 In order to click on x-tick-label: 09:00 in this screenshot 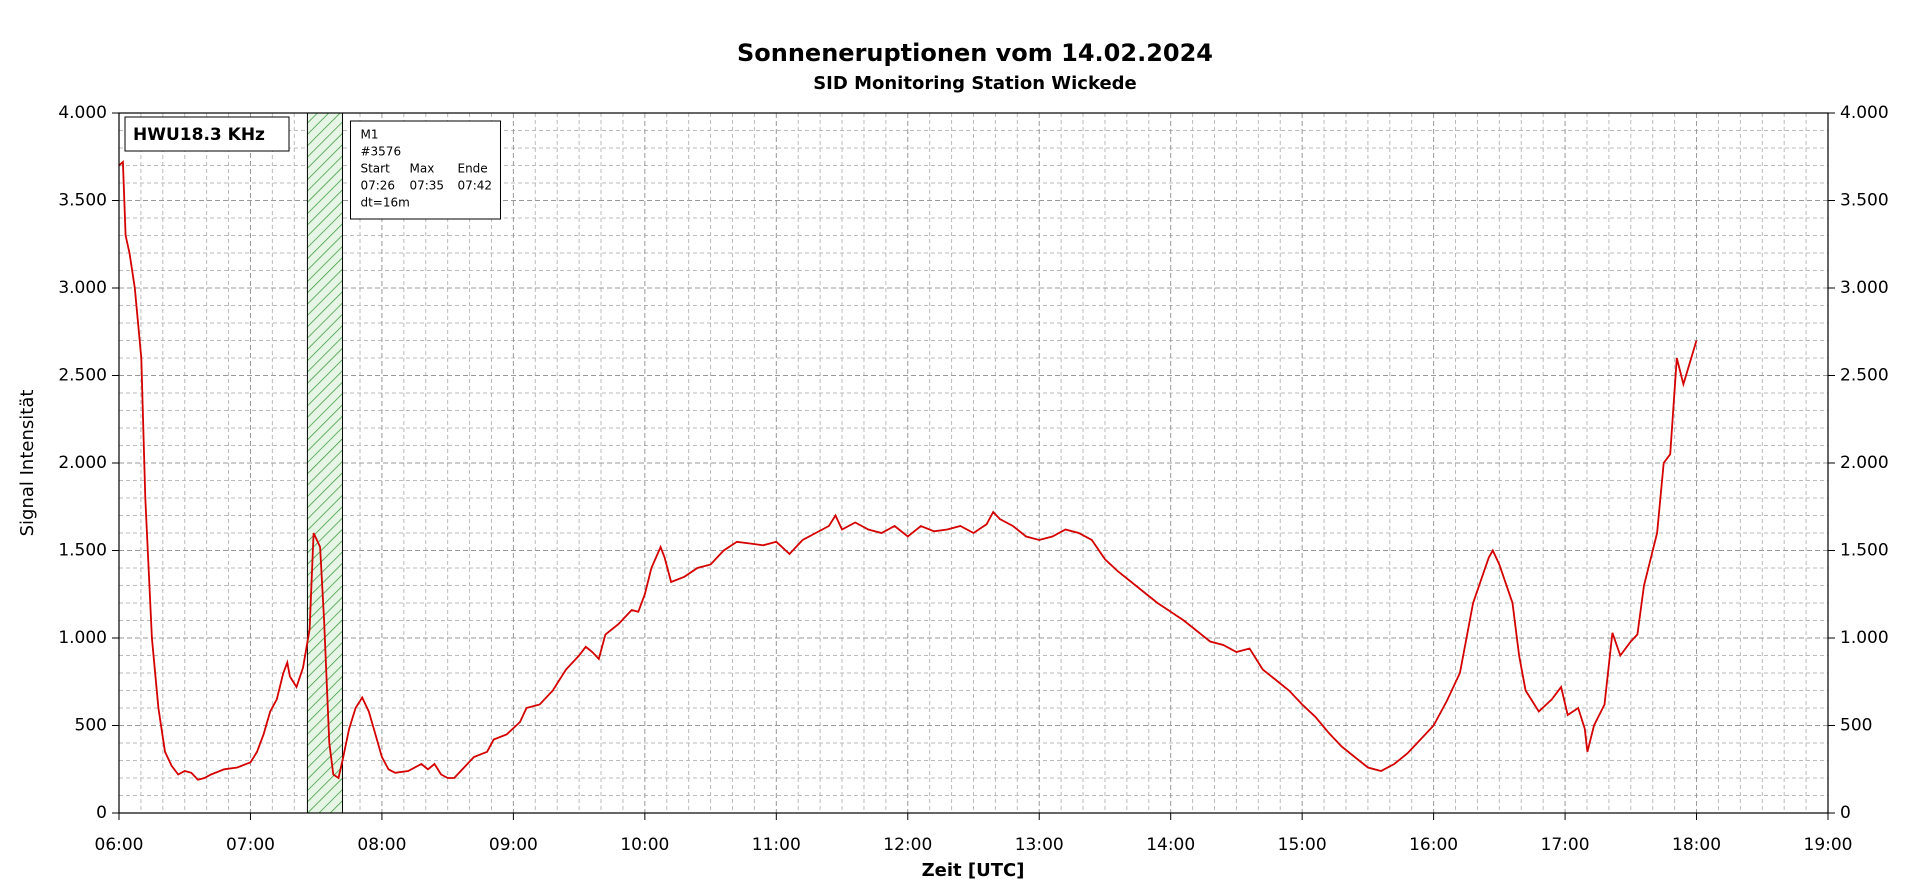, I will do `click(513, 845)`.